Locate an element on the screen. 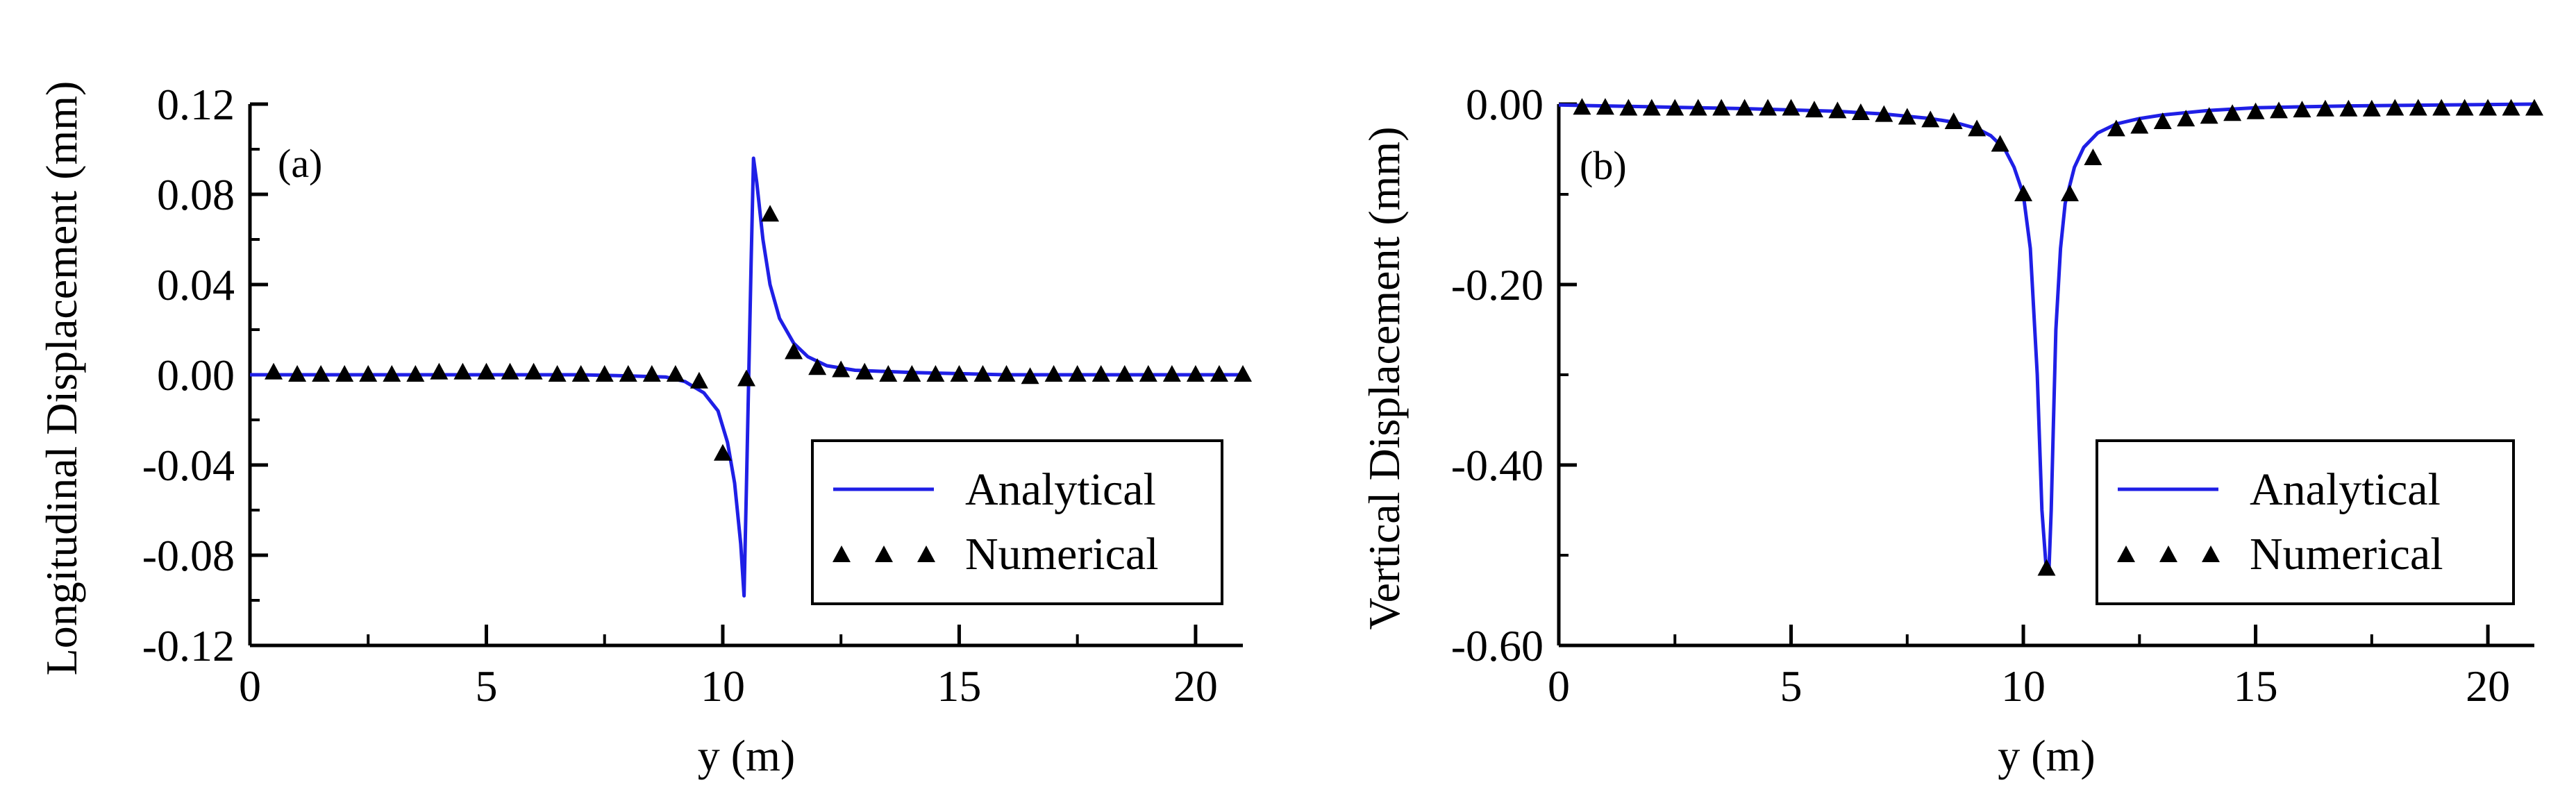  x-tick-label: 20 is located at coordinates (2488, 686).